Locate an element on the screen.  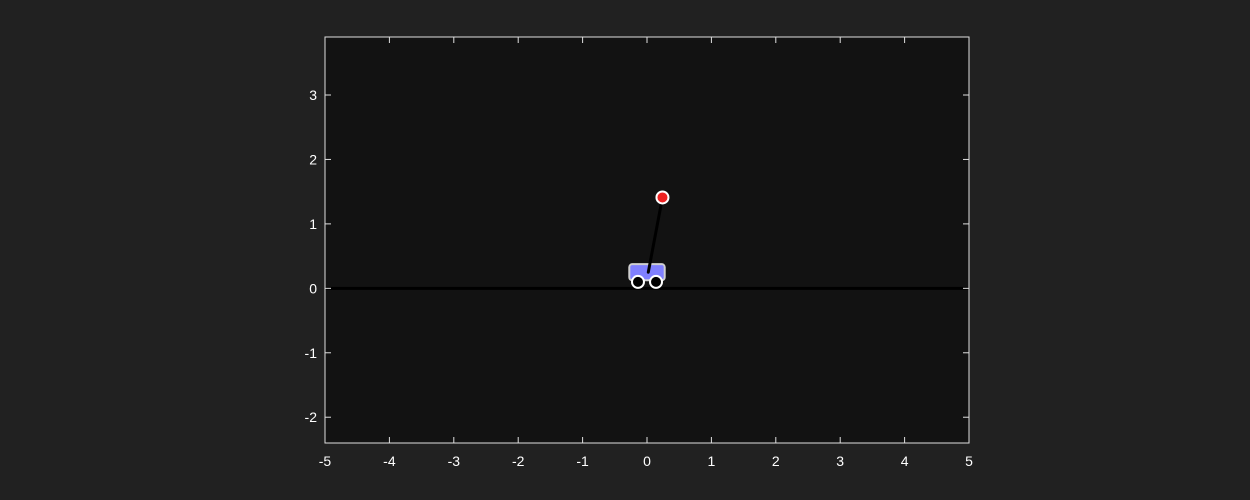
pendulum-bob is located at coordinates (662, 197).